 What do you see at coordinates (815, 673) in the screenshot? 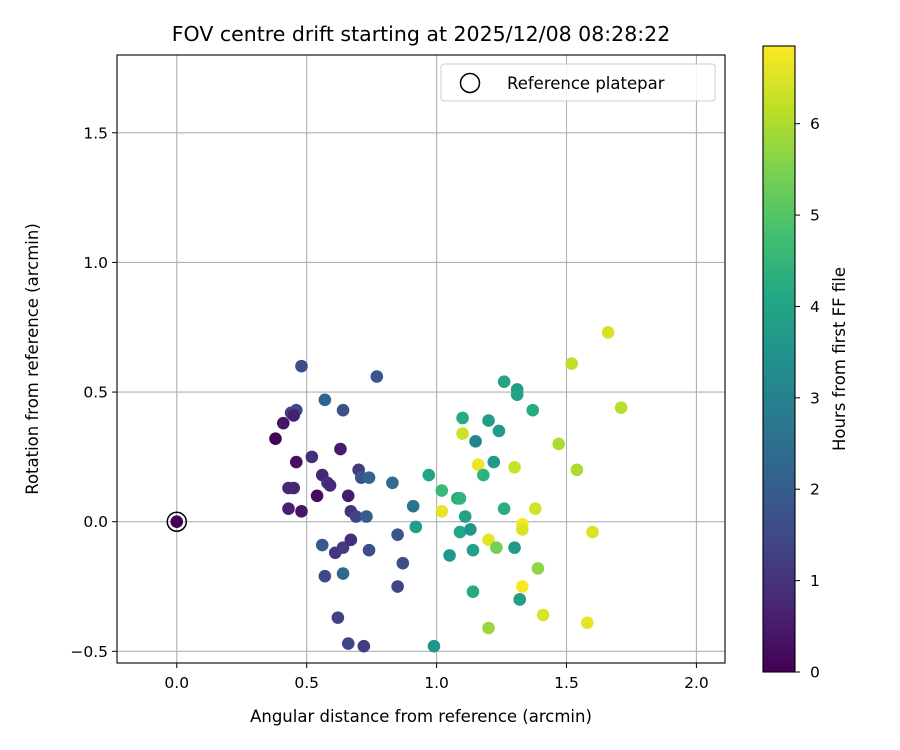
I see `colorbar-tick-label: 0` at bounding box center [815, 673].